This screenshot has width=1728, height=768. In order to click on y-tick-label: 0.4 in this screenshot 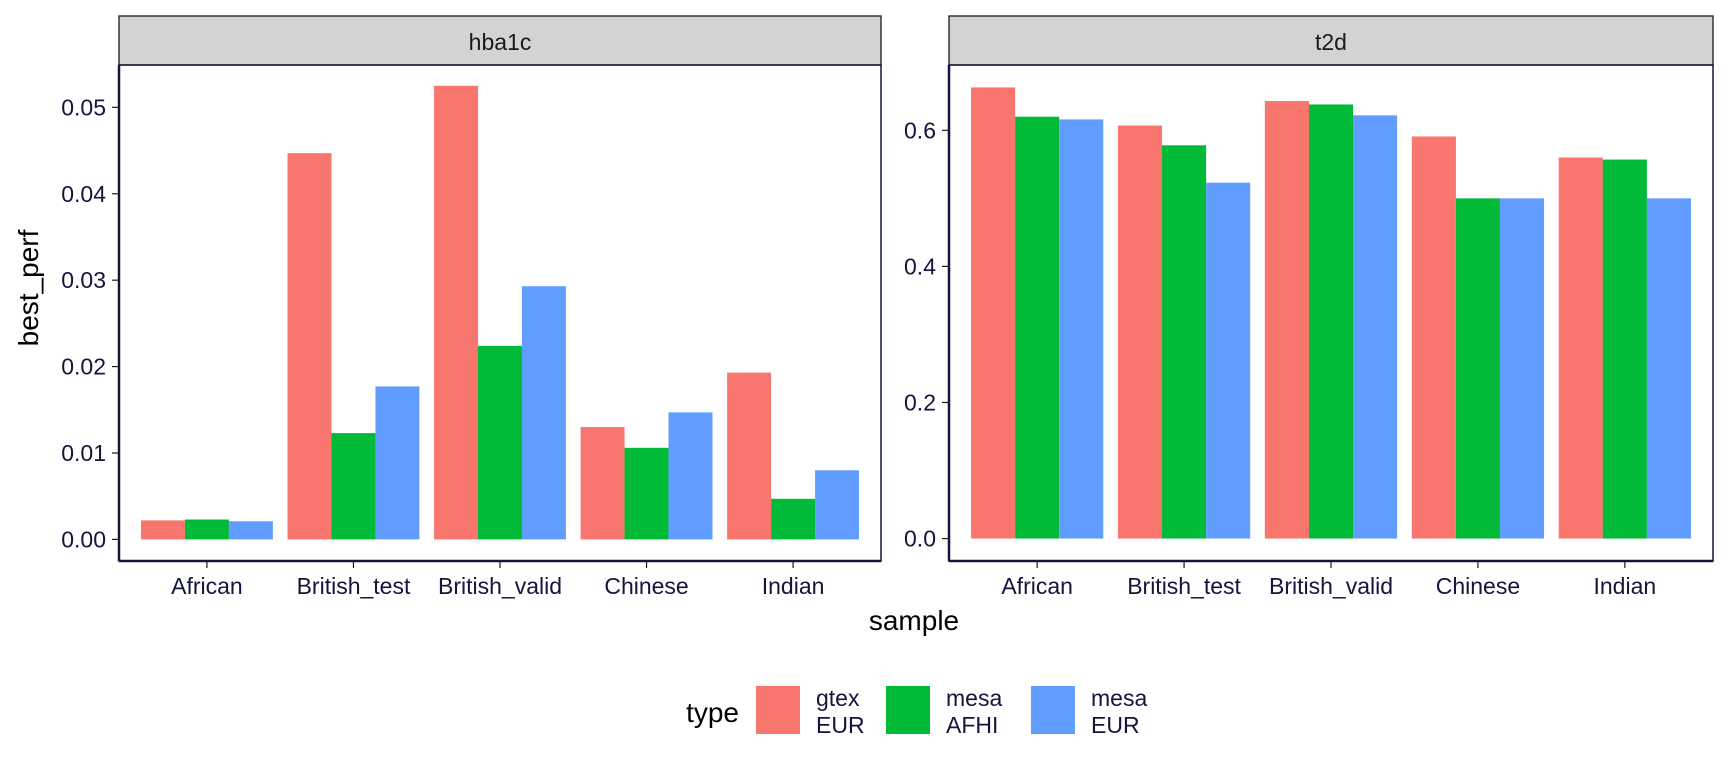, I will do `click(920, 266)`.